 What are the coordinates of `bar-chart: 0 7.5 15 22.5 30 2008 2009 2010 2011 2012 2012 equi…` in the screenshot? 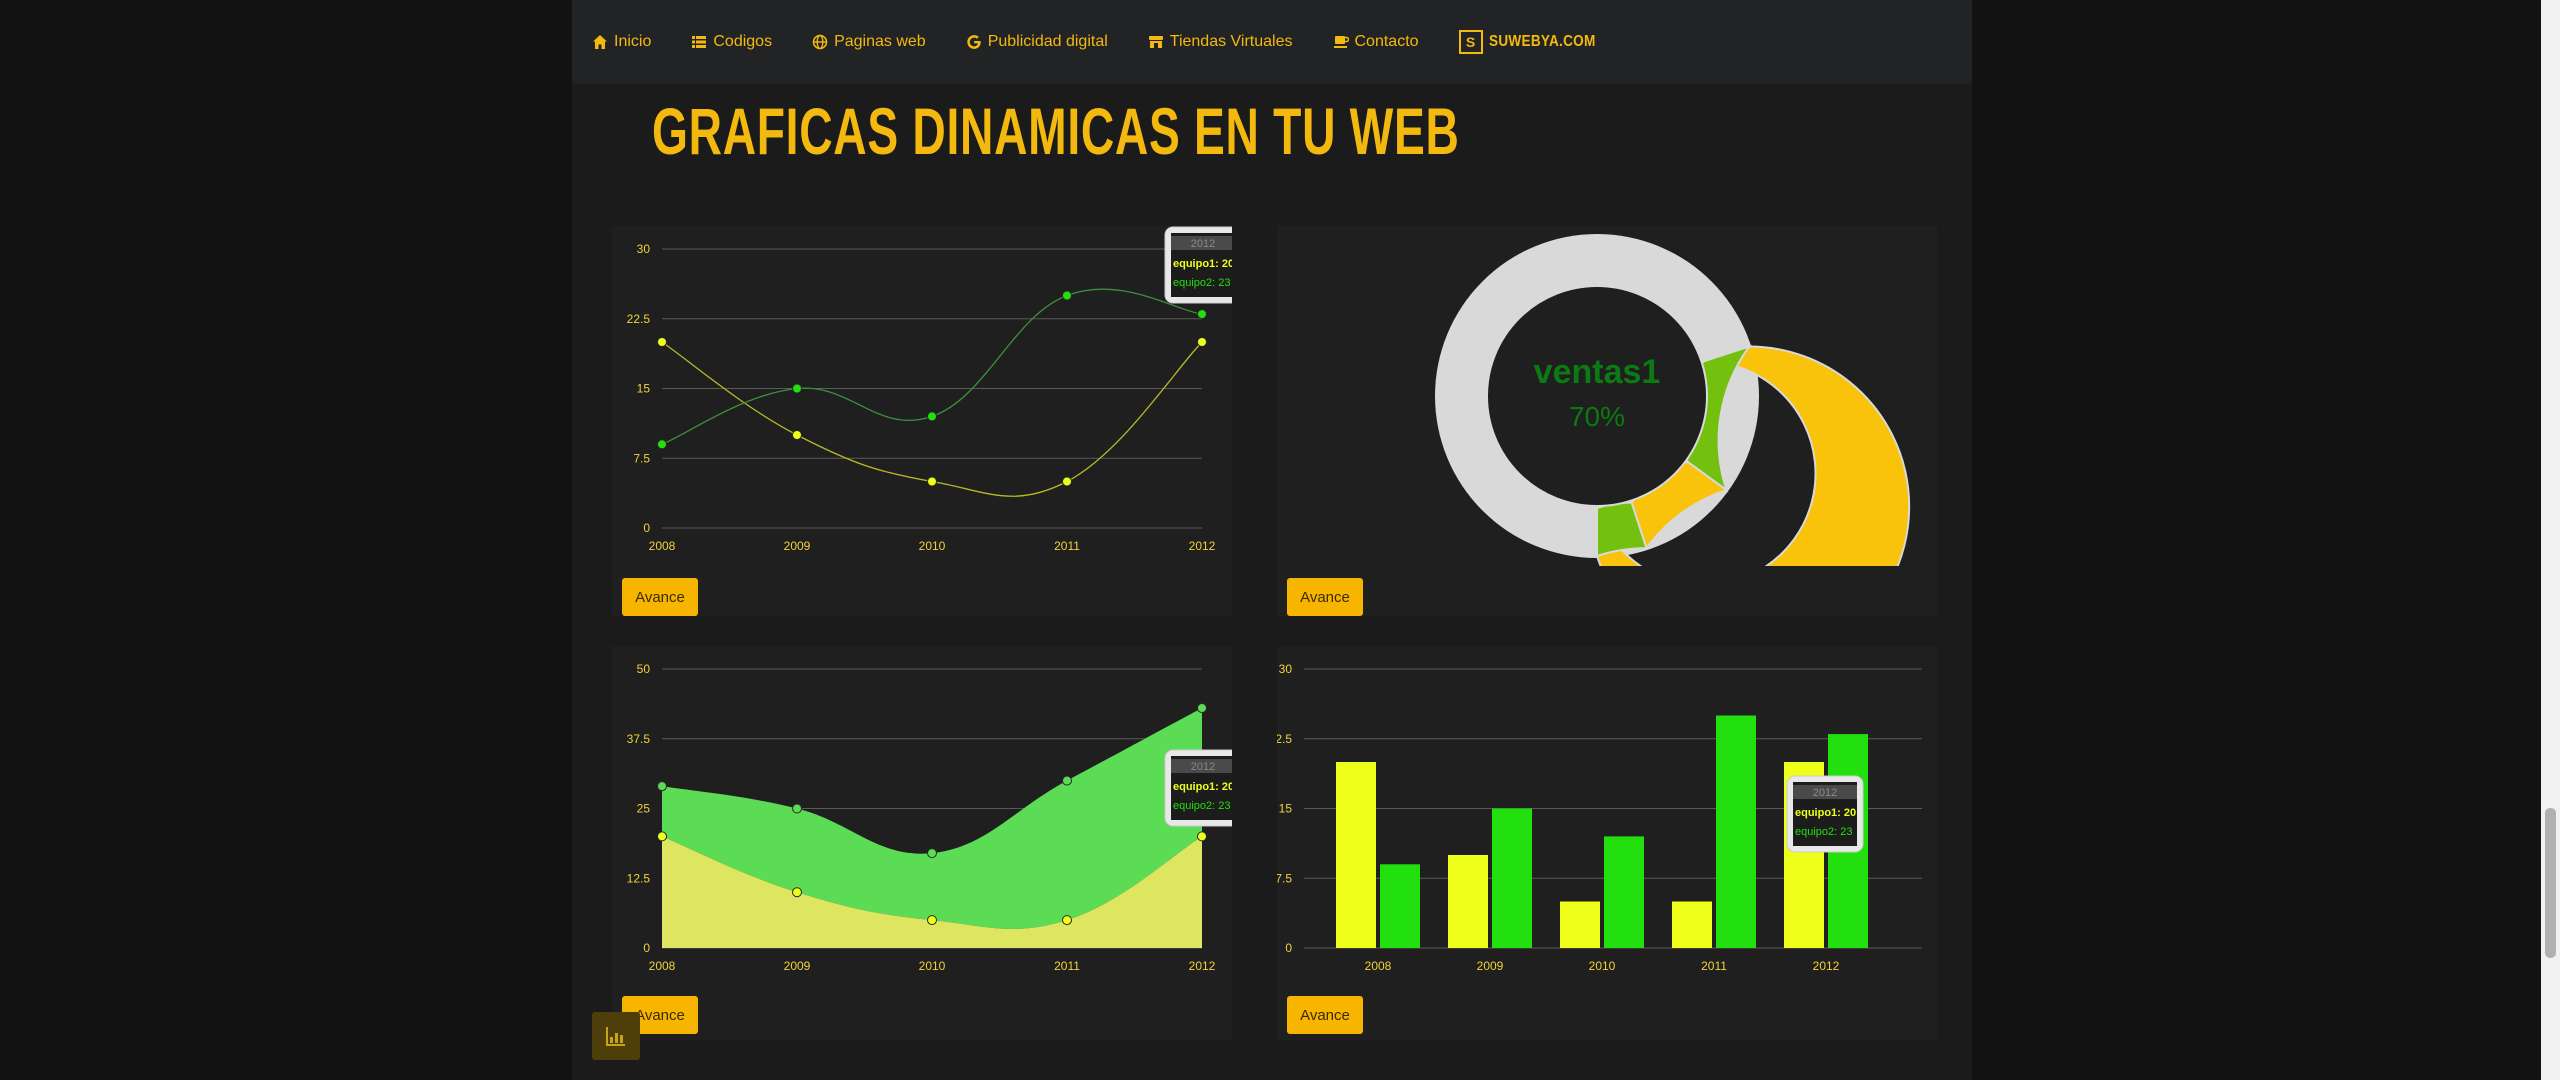 It's located at (1599, 817).